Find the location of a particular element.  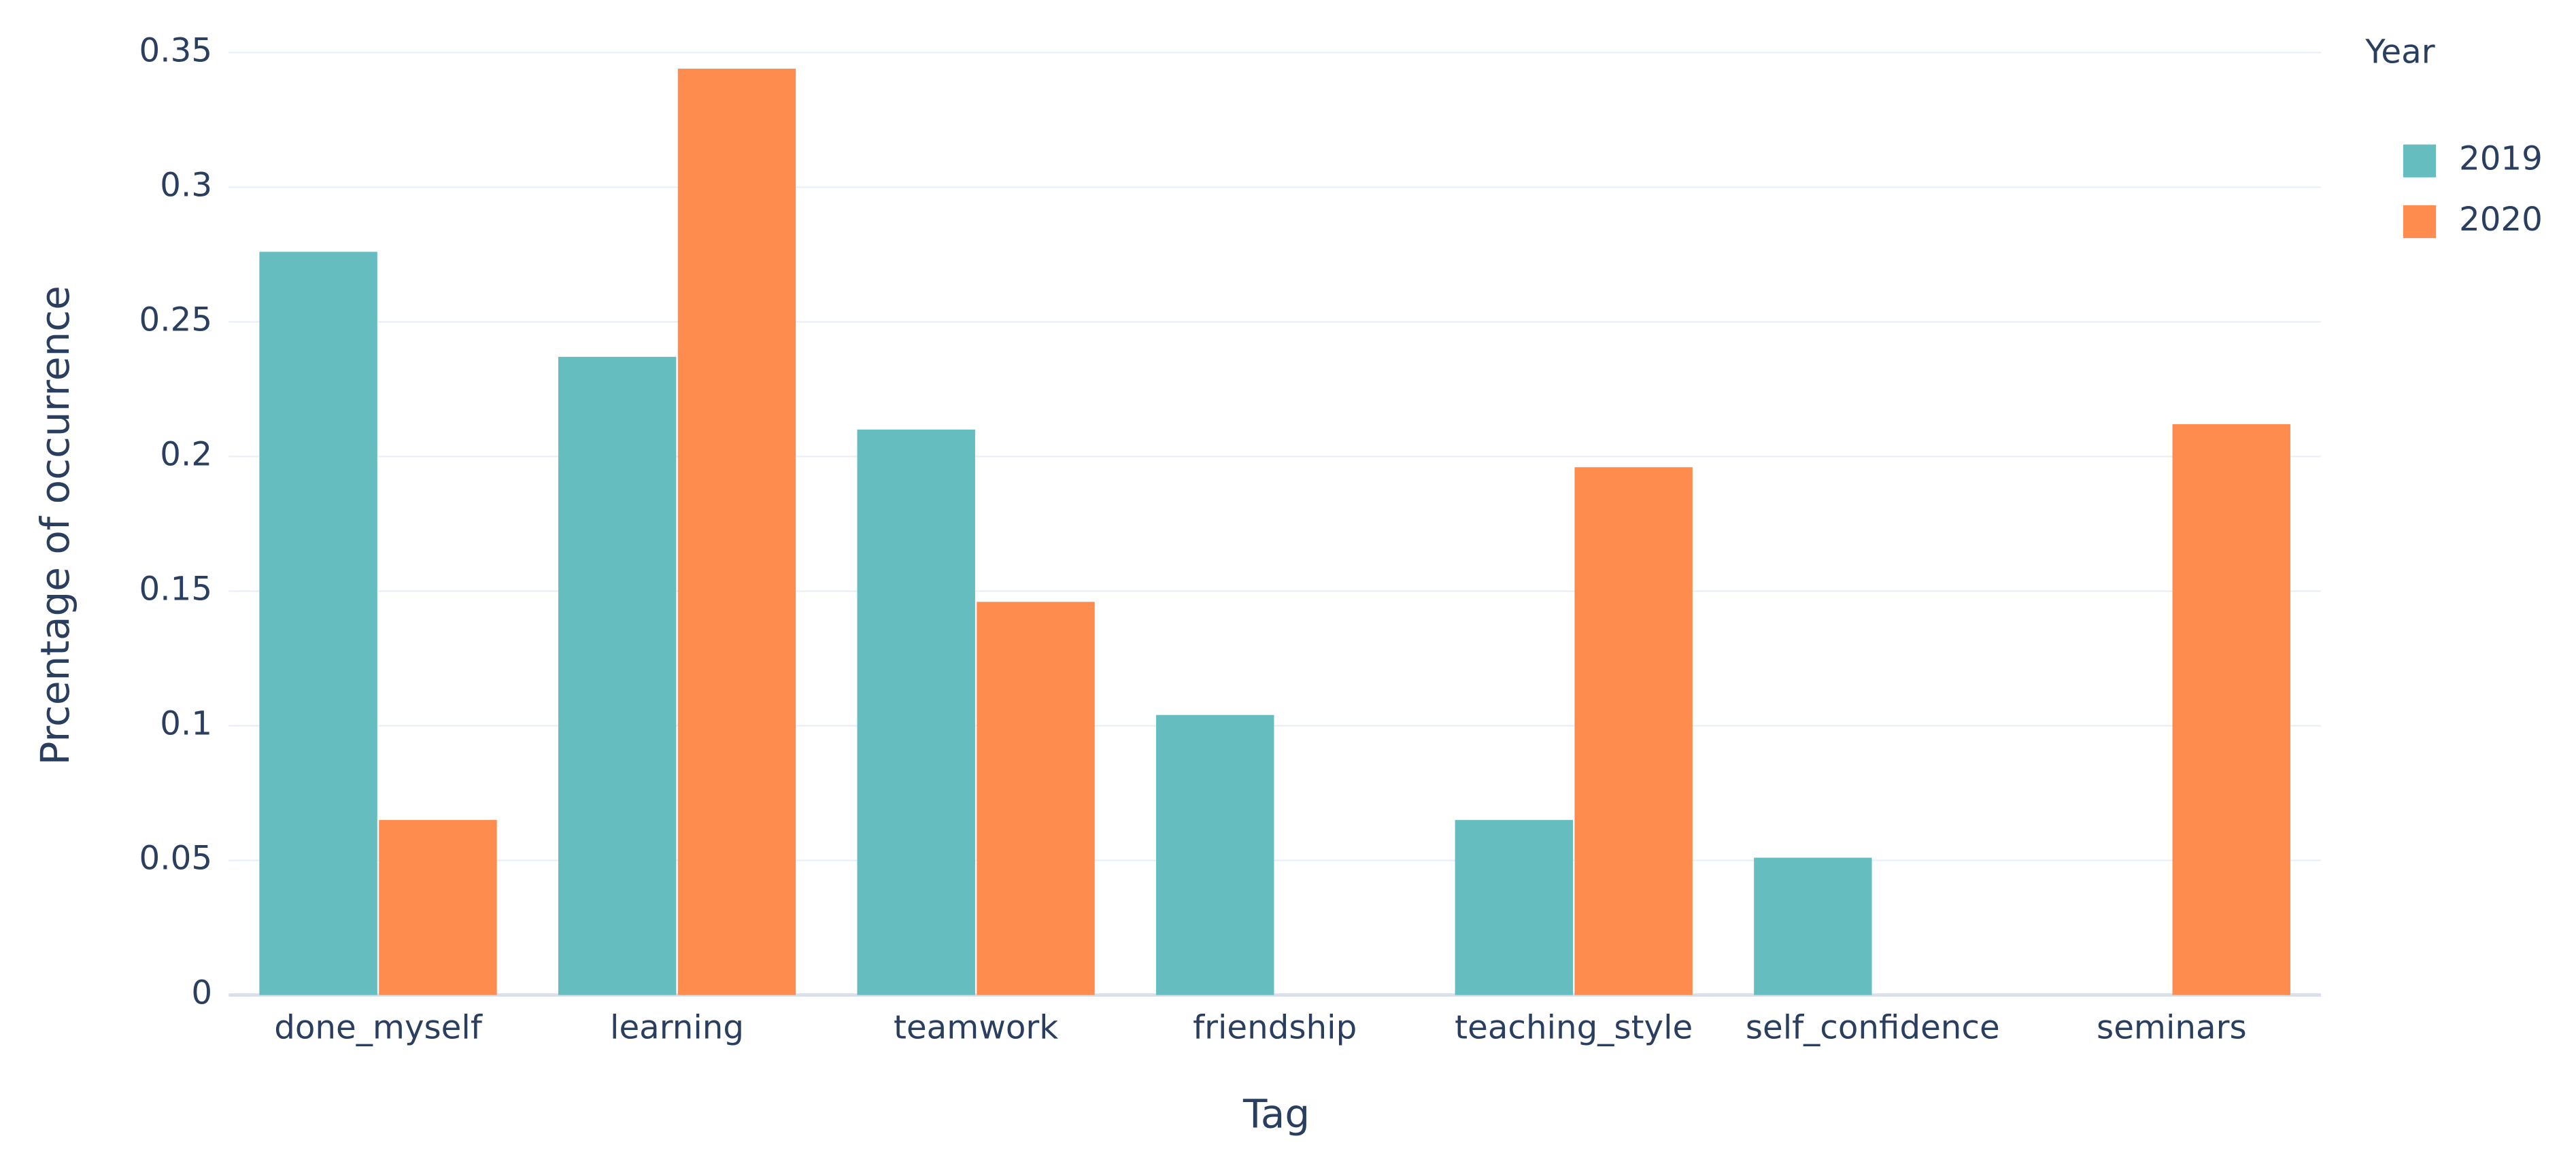

legend-title: Year is located at coordinates (2400, 52).